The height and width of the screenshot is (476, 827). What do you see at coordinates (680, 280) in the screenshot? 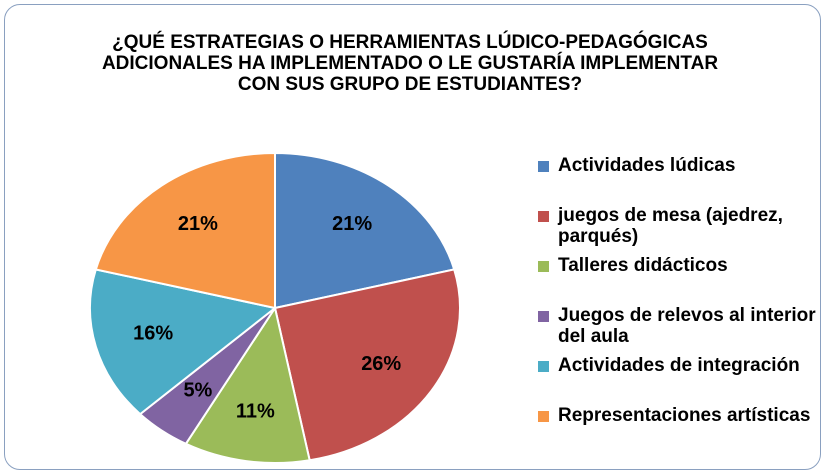
I see `legend-item: Talleres didácticos` at bounding box center [680, 280].